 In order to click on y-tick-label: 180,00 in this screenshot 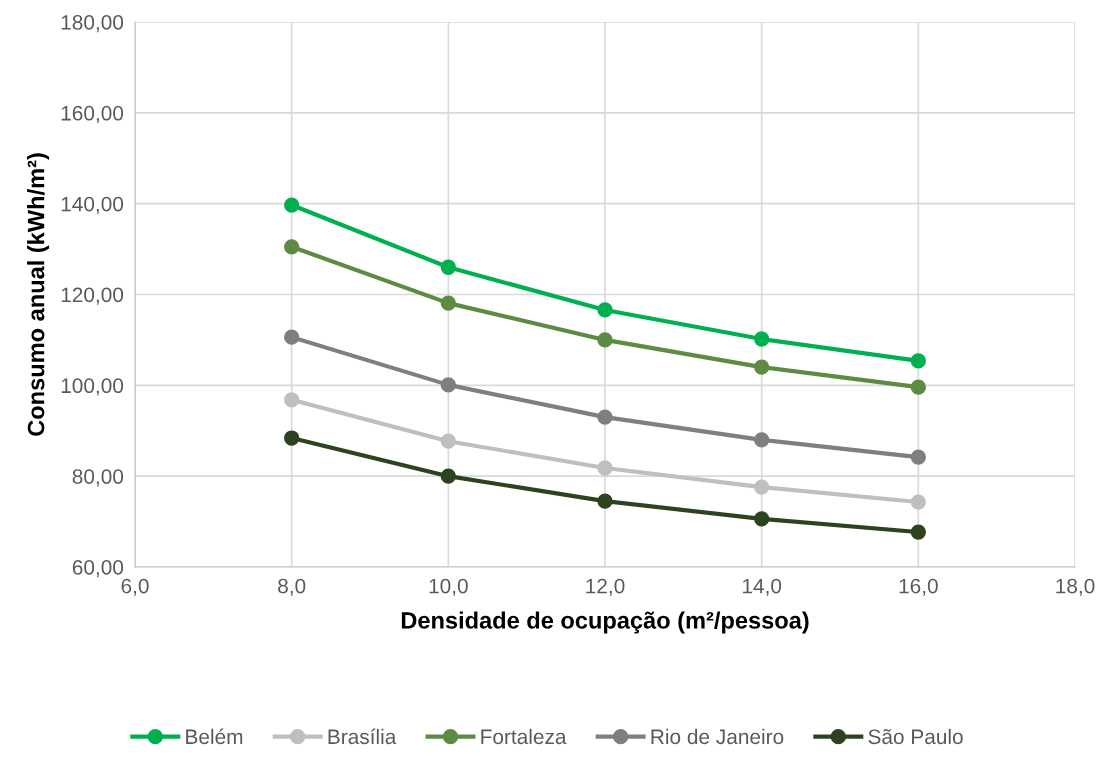, I will do `click(92, 24)`.